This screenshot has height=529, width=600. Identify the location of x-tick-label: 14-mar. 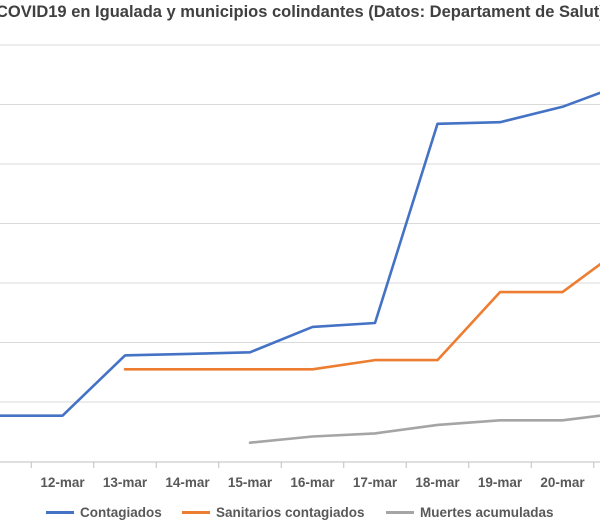
(187, 482).